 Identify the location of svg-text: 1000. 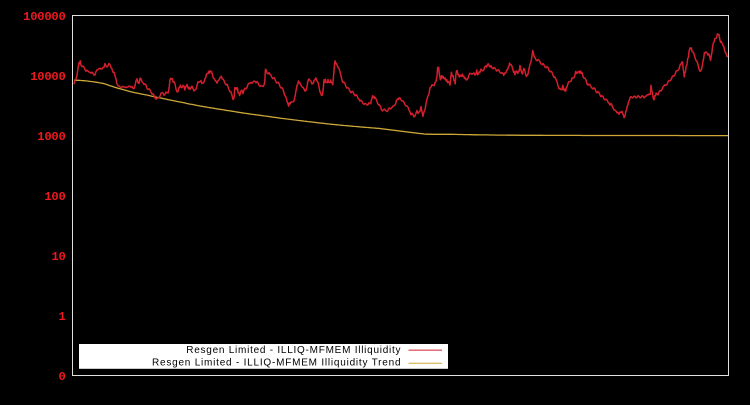
(51, 137).